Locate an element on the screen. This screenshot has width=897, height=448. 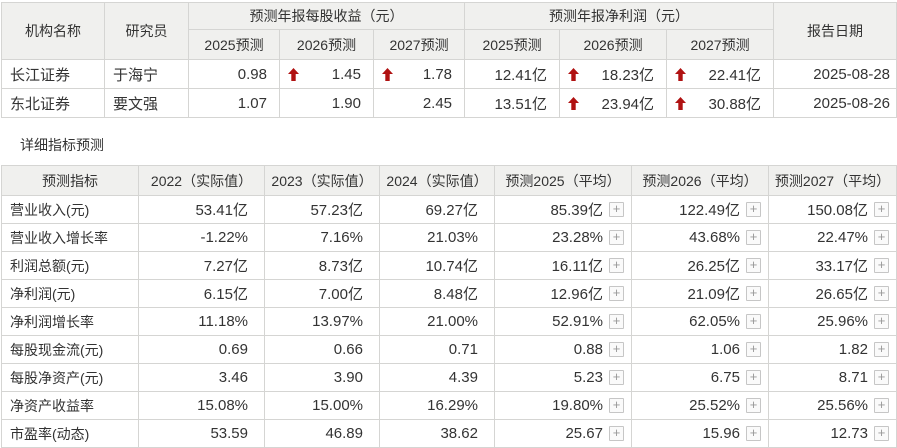
actual-value-cell: 7.16% is located at coordinates (322, 237).